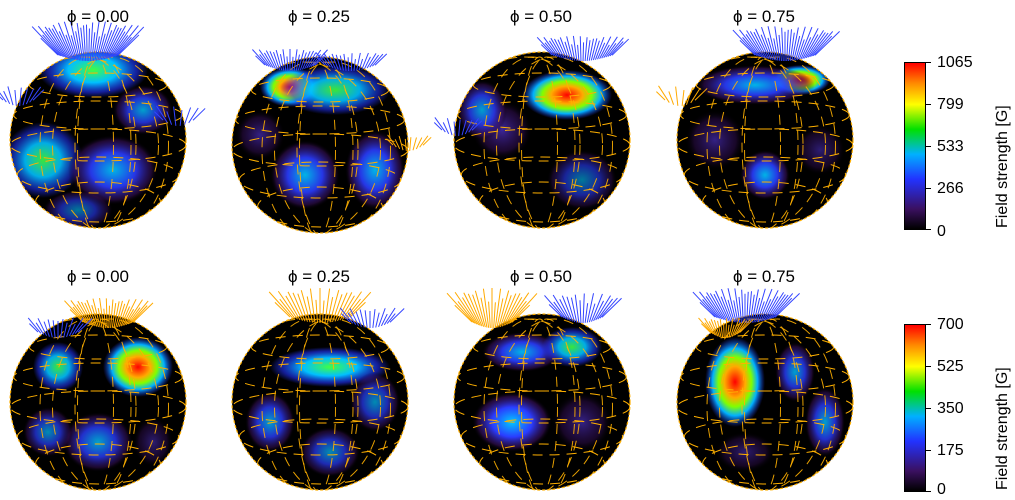 This screenshot has width=1015, height=500. Describe the element at coordinates (1002, 166) in the screenshot. I see `colorbar-top-title: Field strength [G]` at that location.